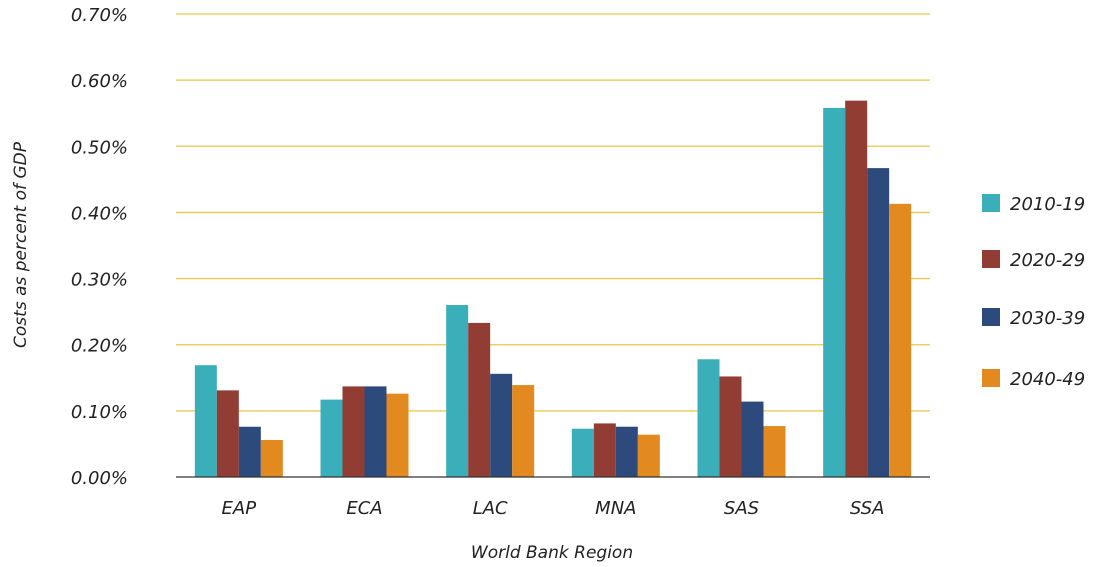  Describe the element at coordinates (99, 213) in the screenshot. I see `y-tick-label: 0.40%` at that location.